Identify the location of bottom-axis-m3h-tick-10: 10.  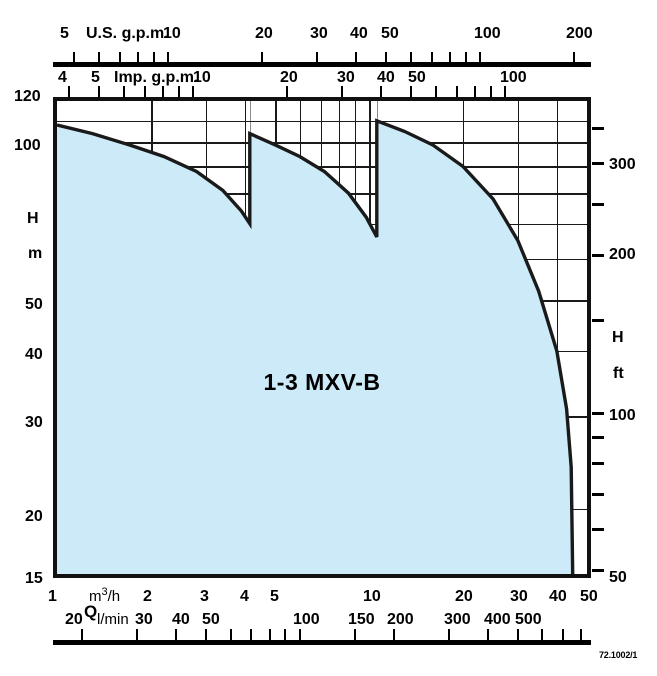
(372, 596).